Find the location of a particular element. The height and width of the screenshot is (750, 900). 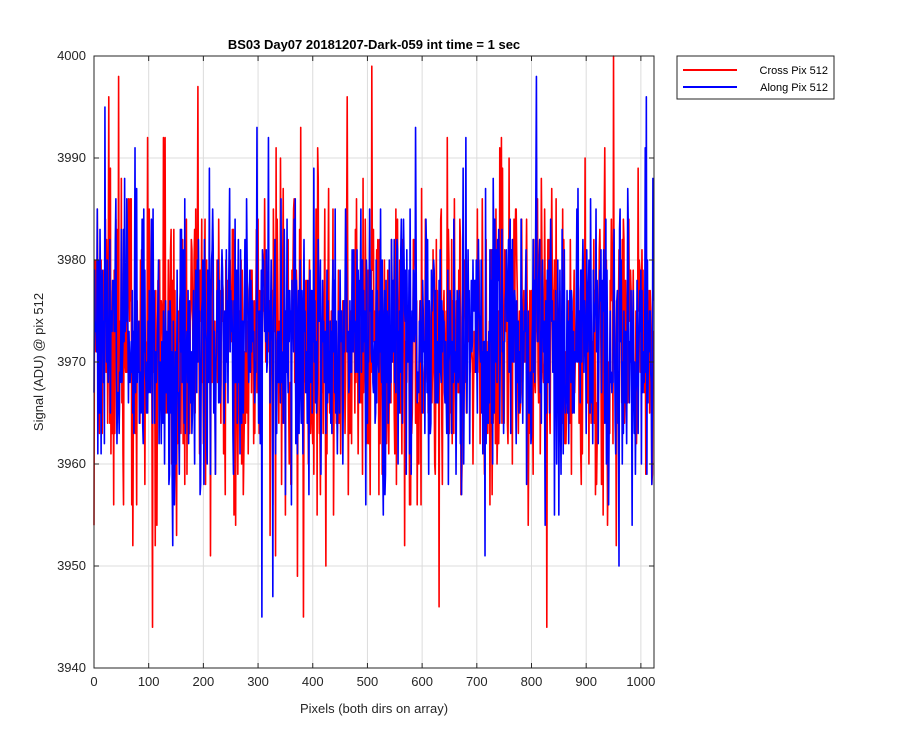

x-tick-label: 400 is located at coordinates (313, 681).